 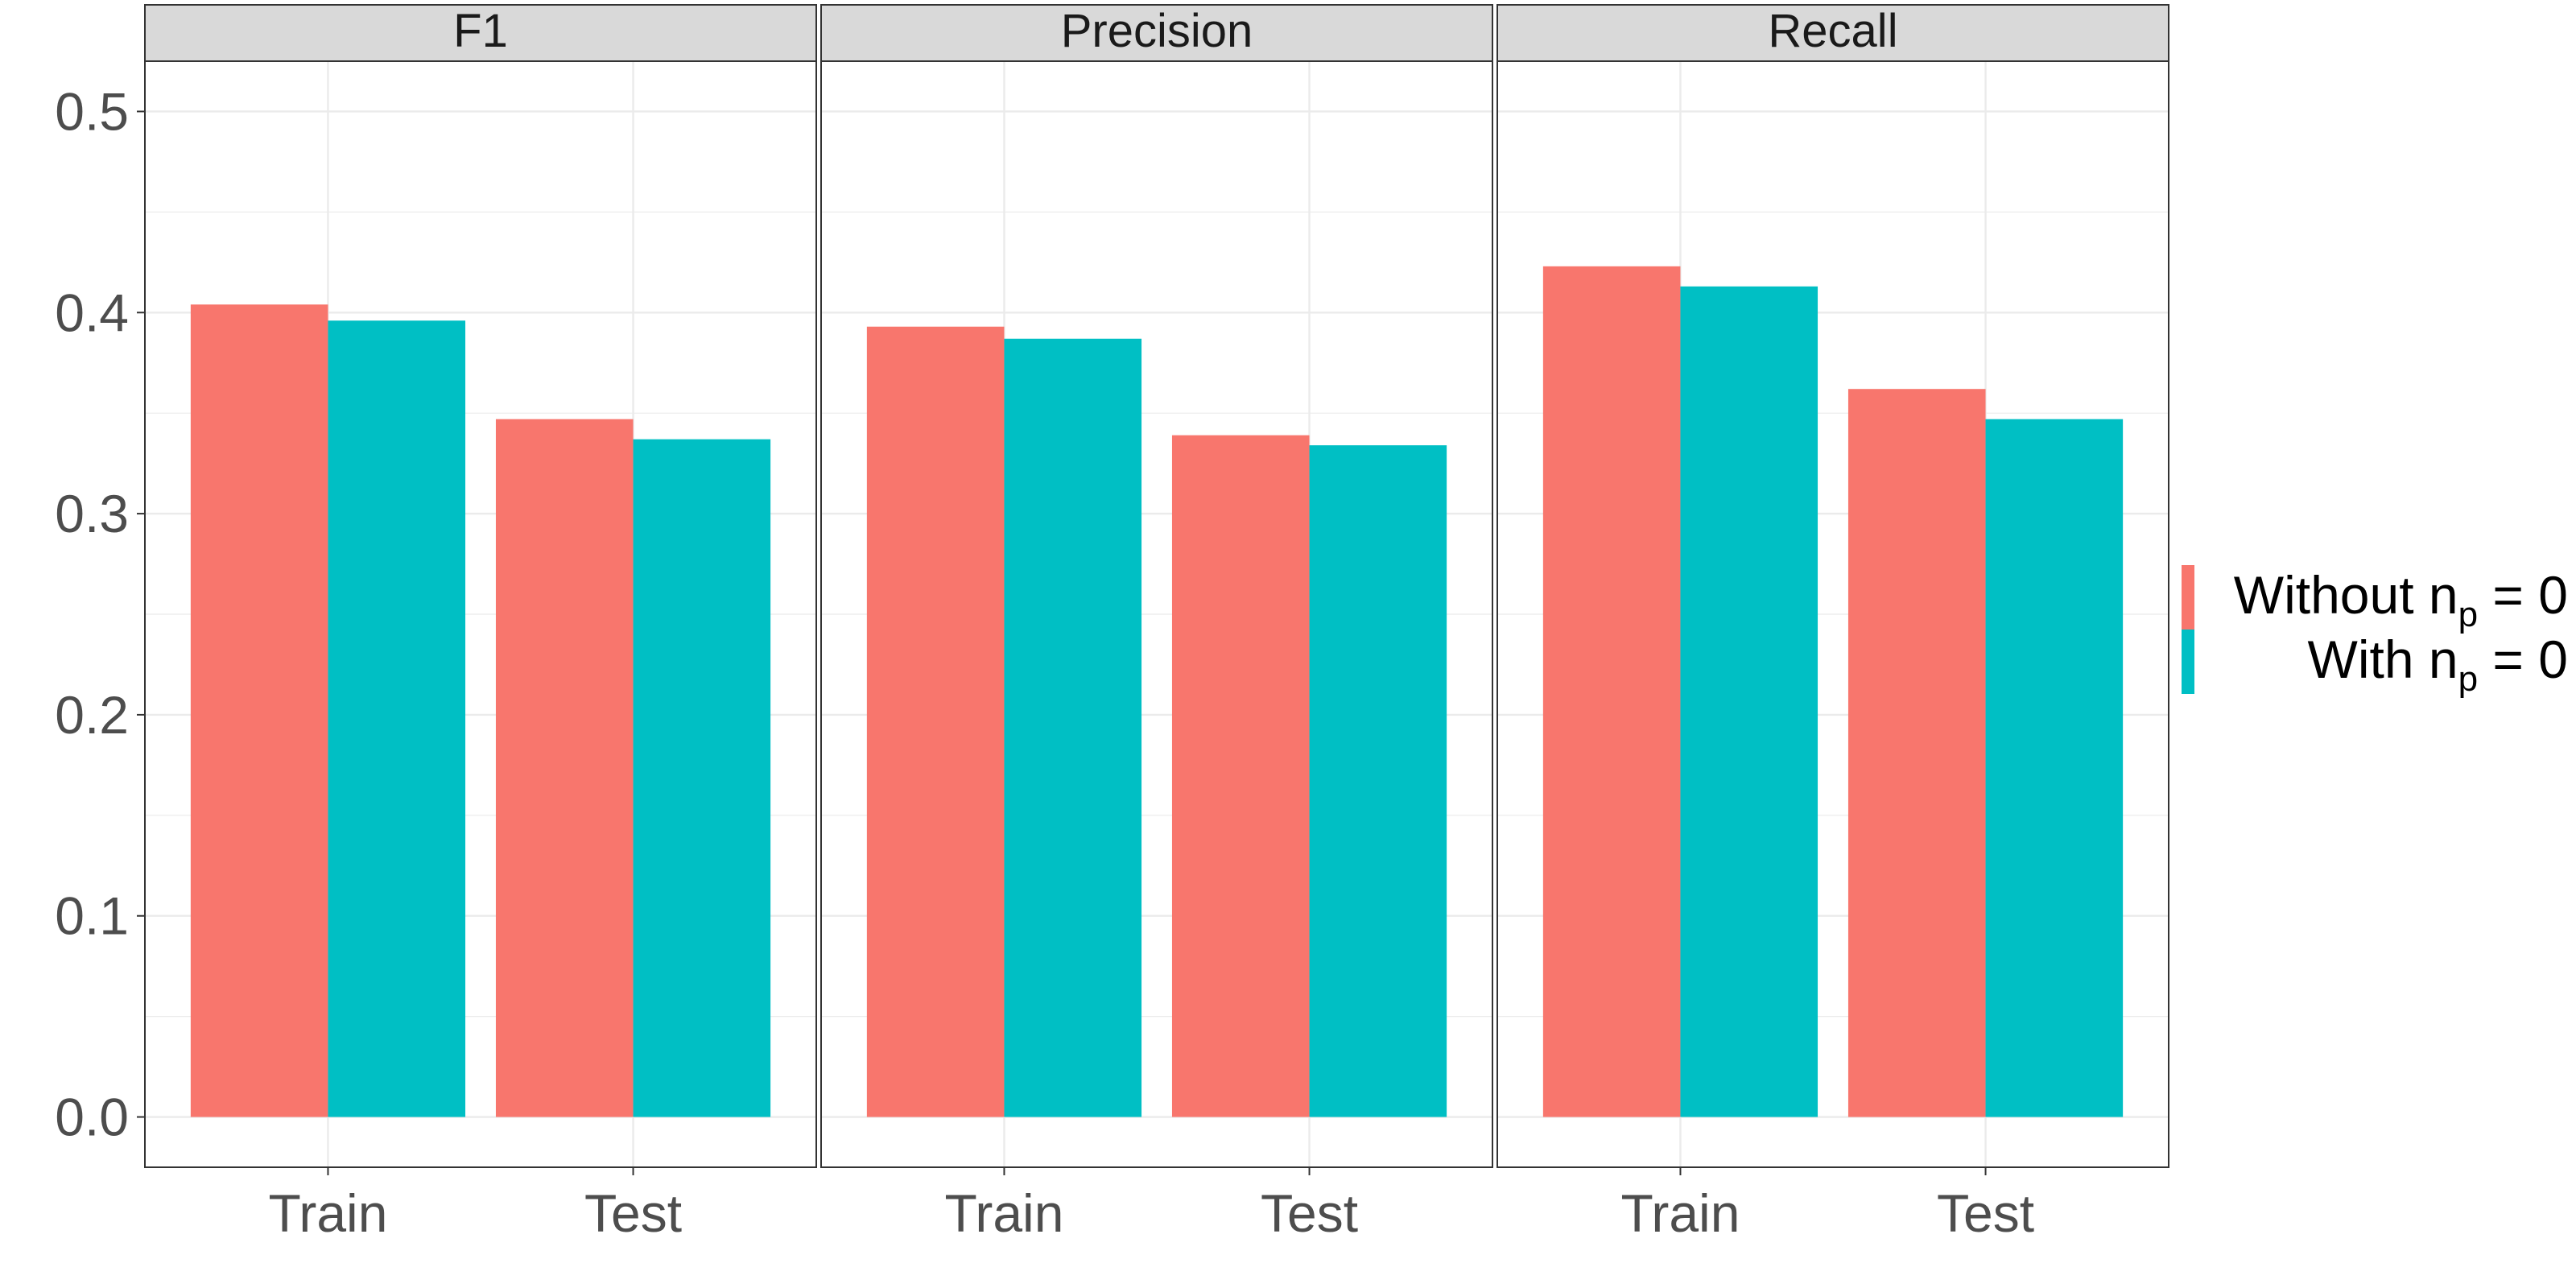 I want to click on y-tick-label: 0.2, so click(x=92, y=715).